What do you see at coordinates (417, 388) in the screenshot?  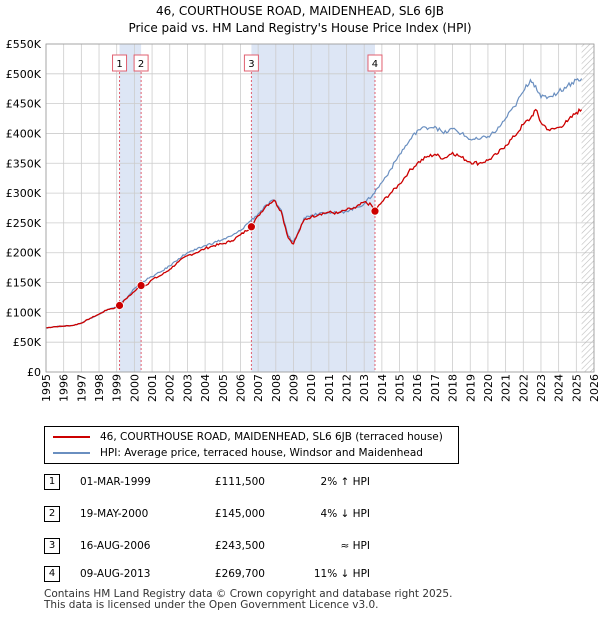 I see `x-tick-label: 2016` at bounding box center [417, 388].